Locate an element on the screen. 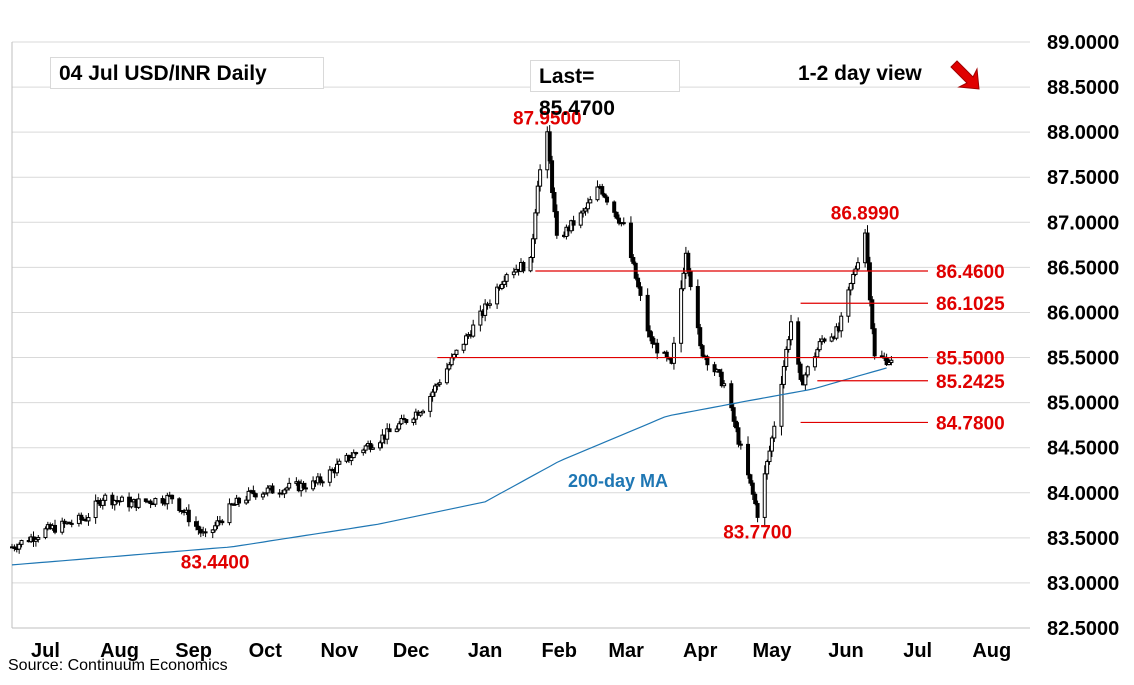  moving-average-label: 200-day MA is located at coordinates (618, 481).